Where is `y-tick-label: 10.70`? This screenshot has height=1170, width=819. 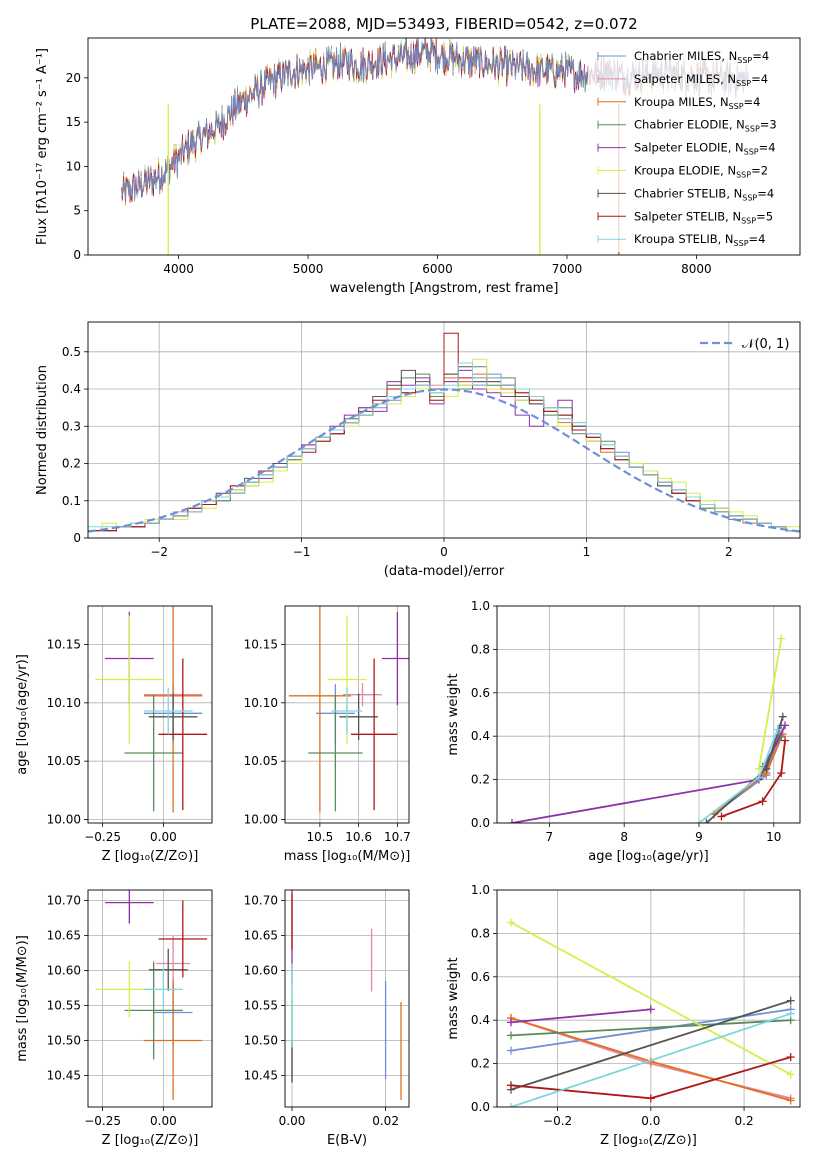 y-tick-label: 10.70 is located at coordinates (64, 901).